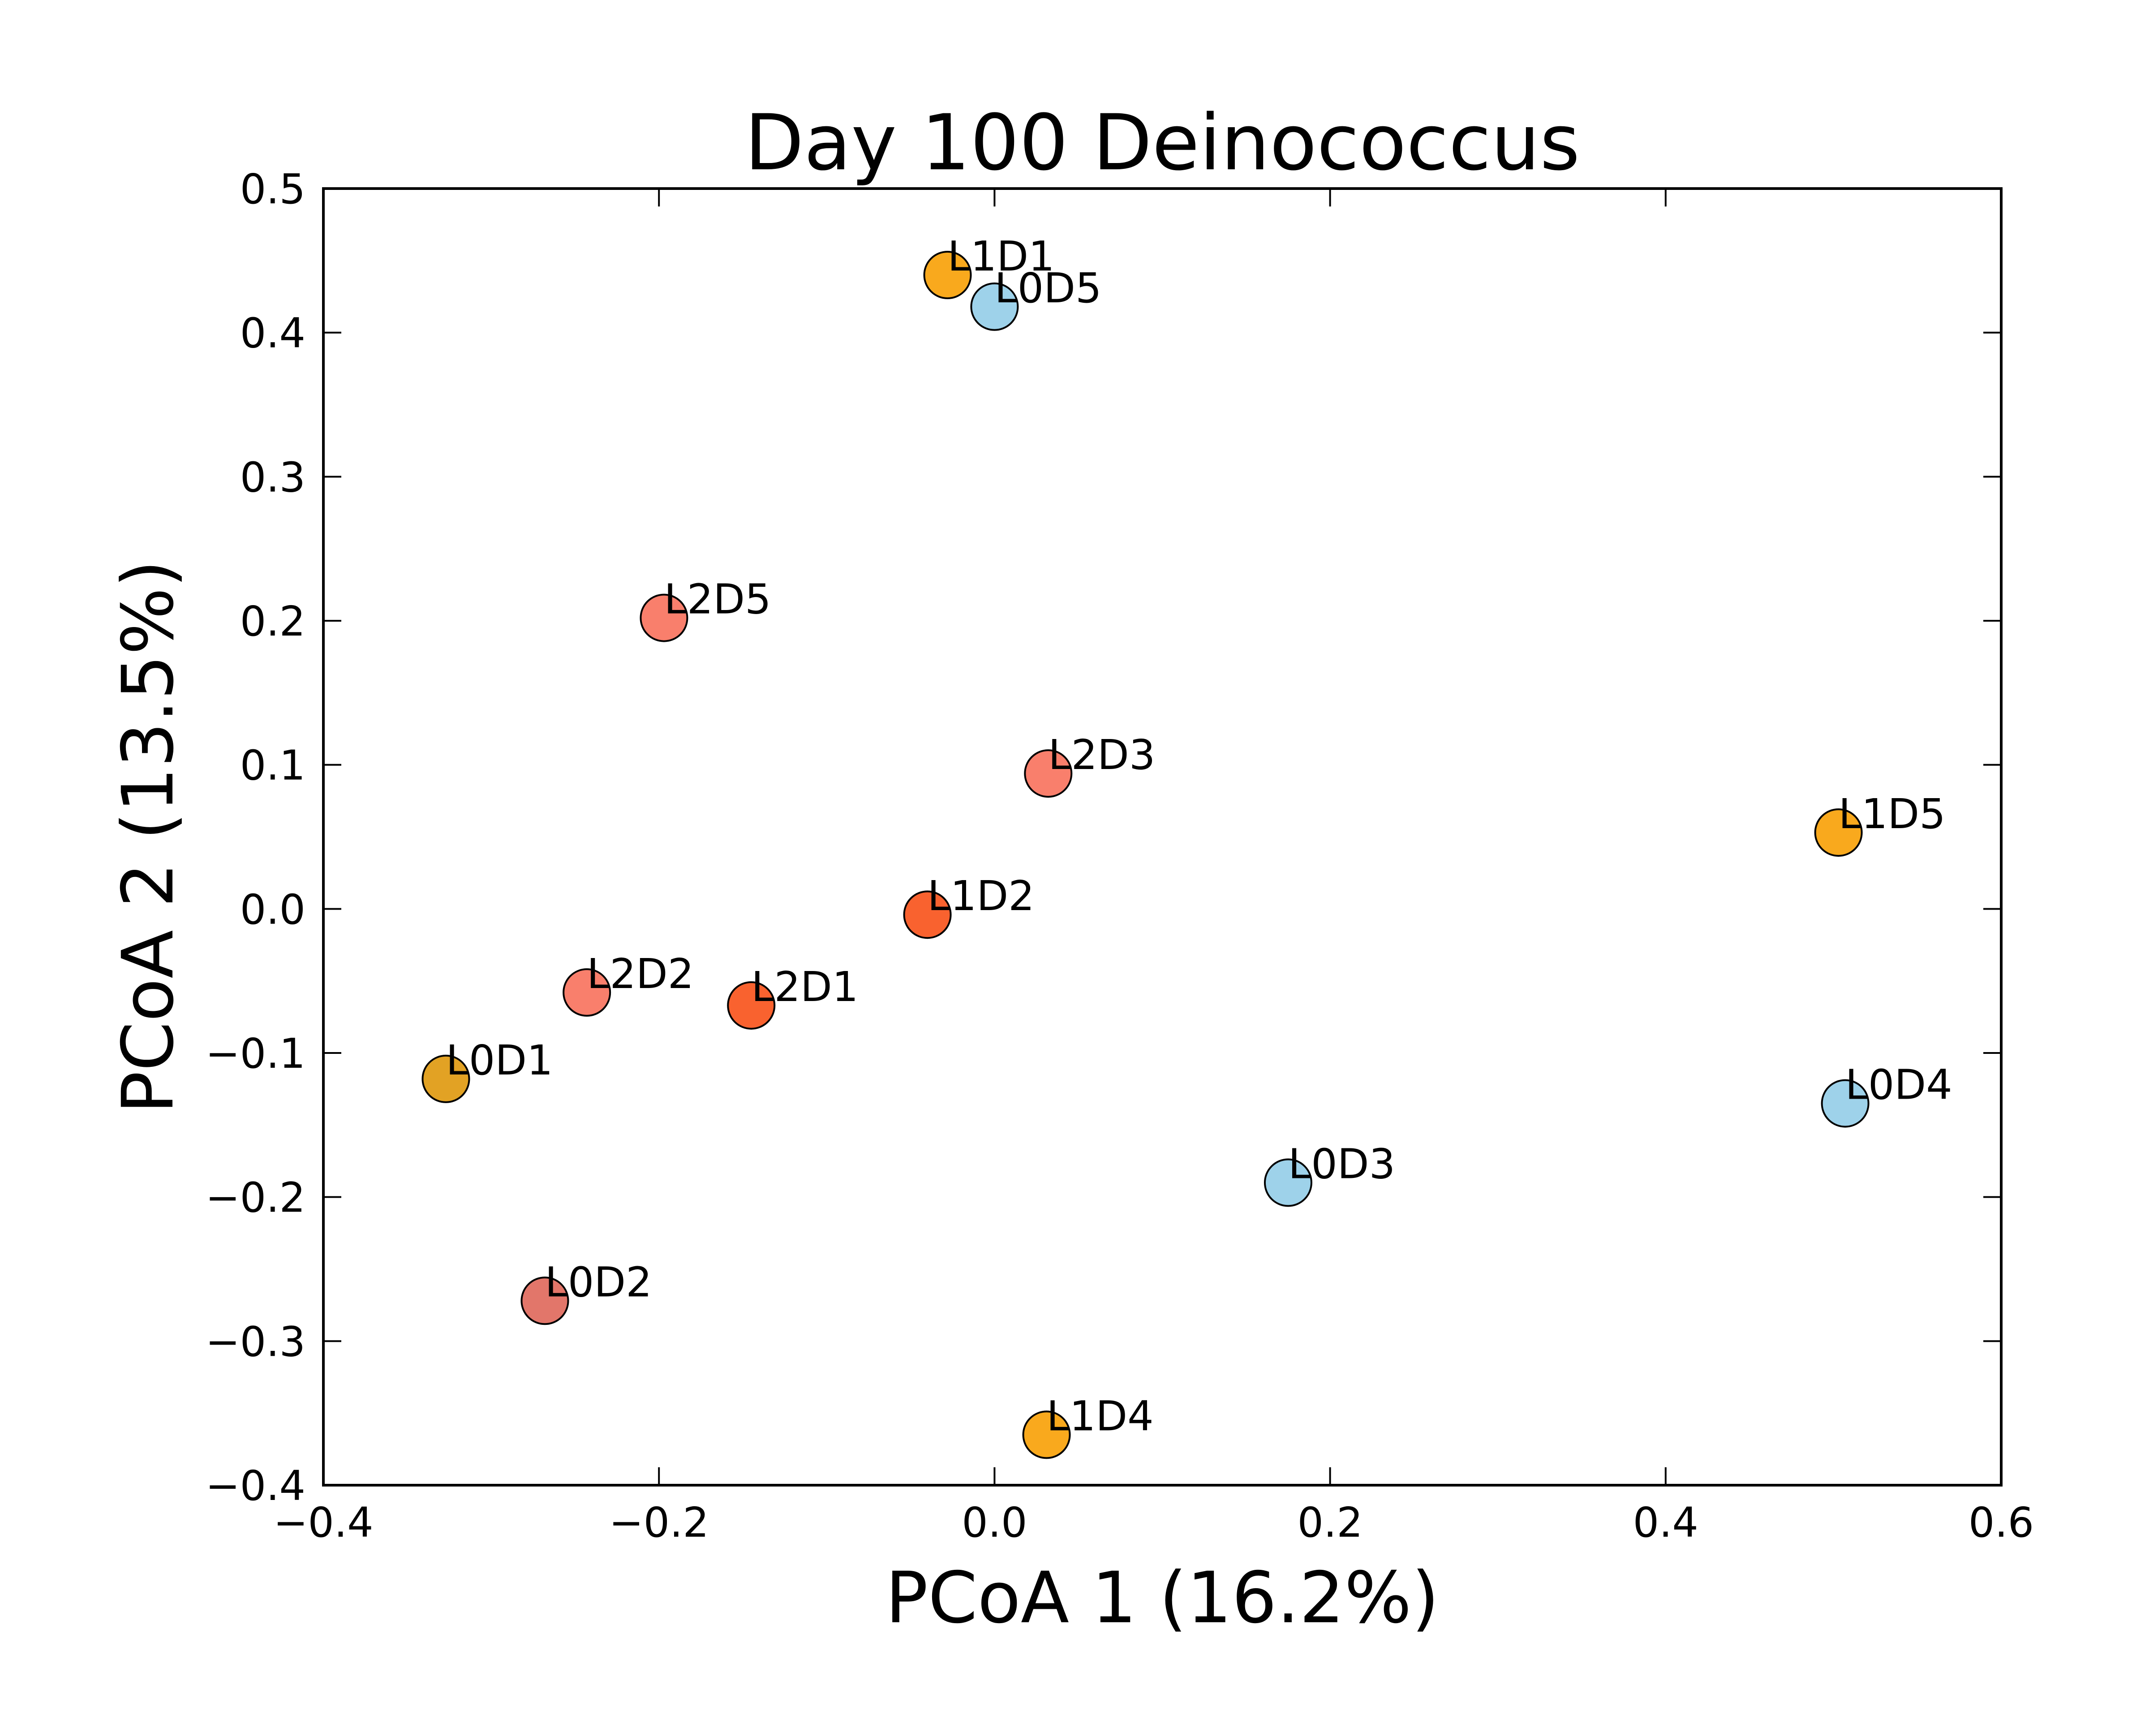  I want to click on point-label: L2D3, so click(1101, 755).